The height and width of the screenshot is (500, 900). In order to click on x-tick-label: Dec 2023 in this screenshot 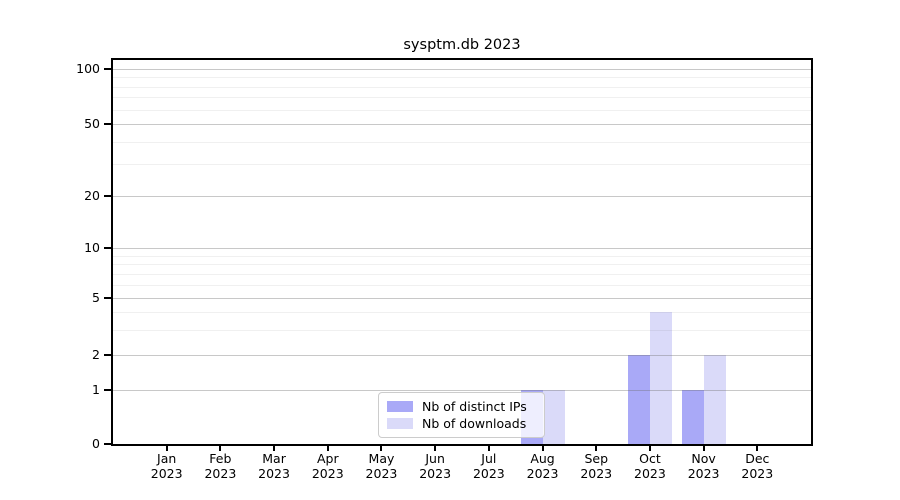, I will do `click(757, 465)`.